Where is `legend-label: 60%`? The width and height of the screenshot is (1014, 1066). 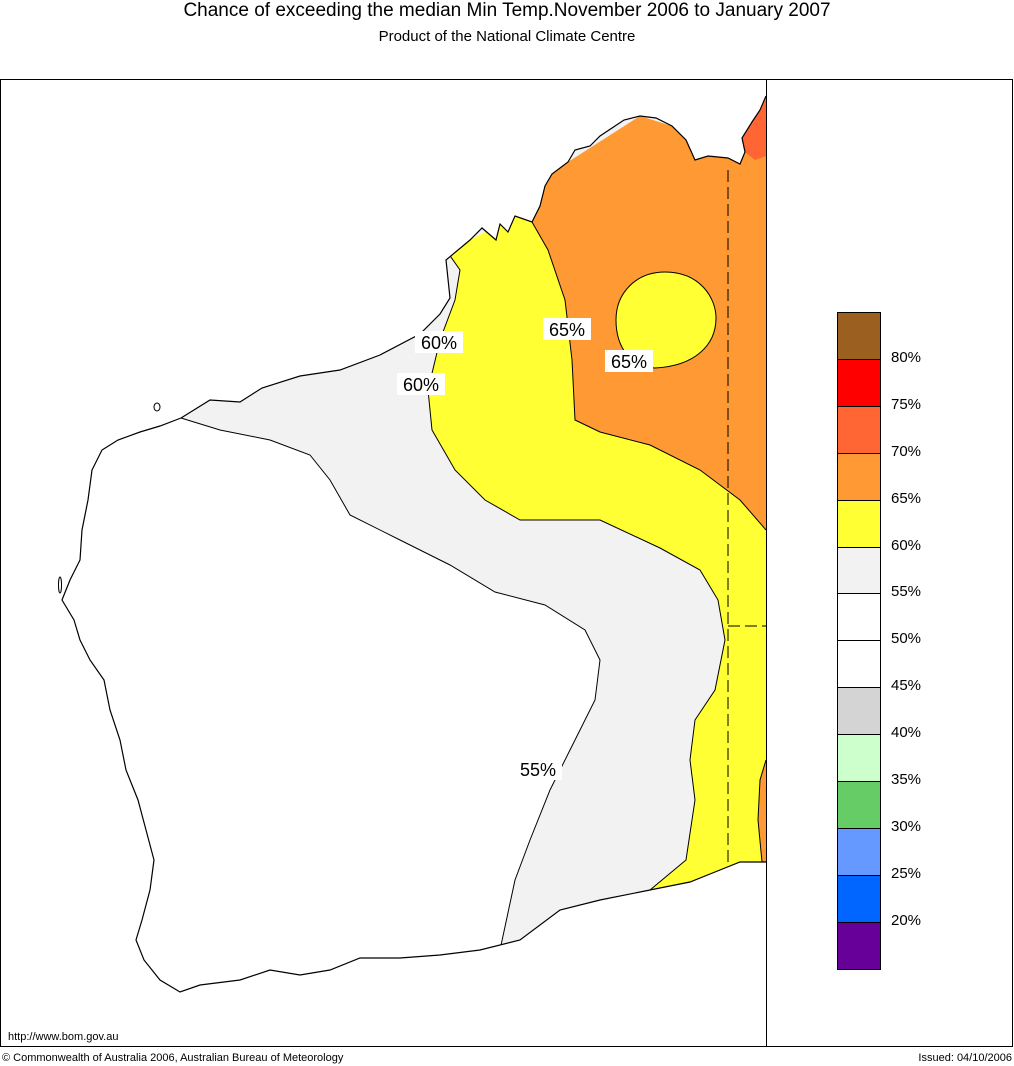 legend-label: 60% is located at coordinates (906, 545).